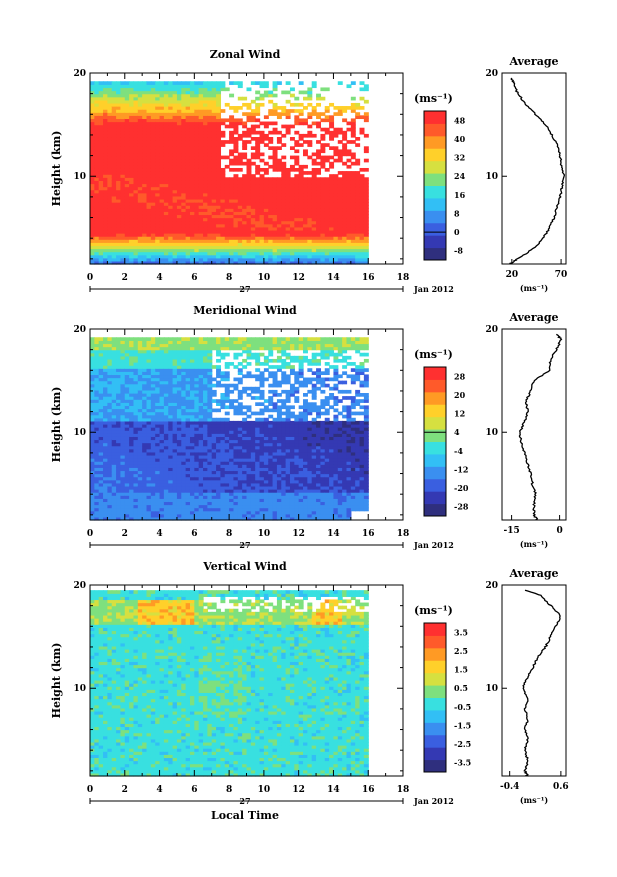 The image size is (617, 877). Describe the element at coordinates (491, 74) in the screenshot. I see `profile-y-tick-label: 20` at that location.